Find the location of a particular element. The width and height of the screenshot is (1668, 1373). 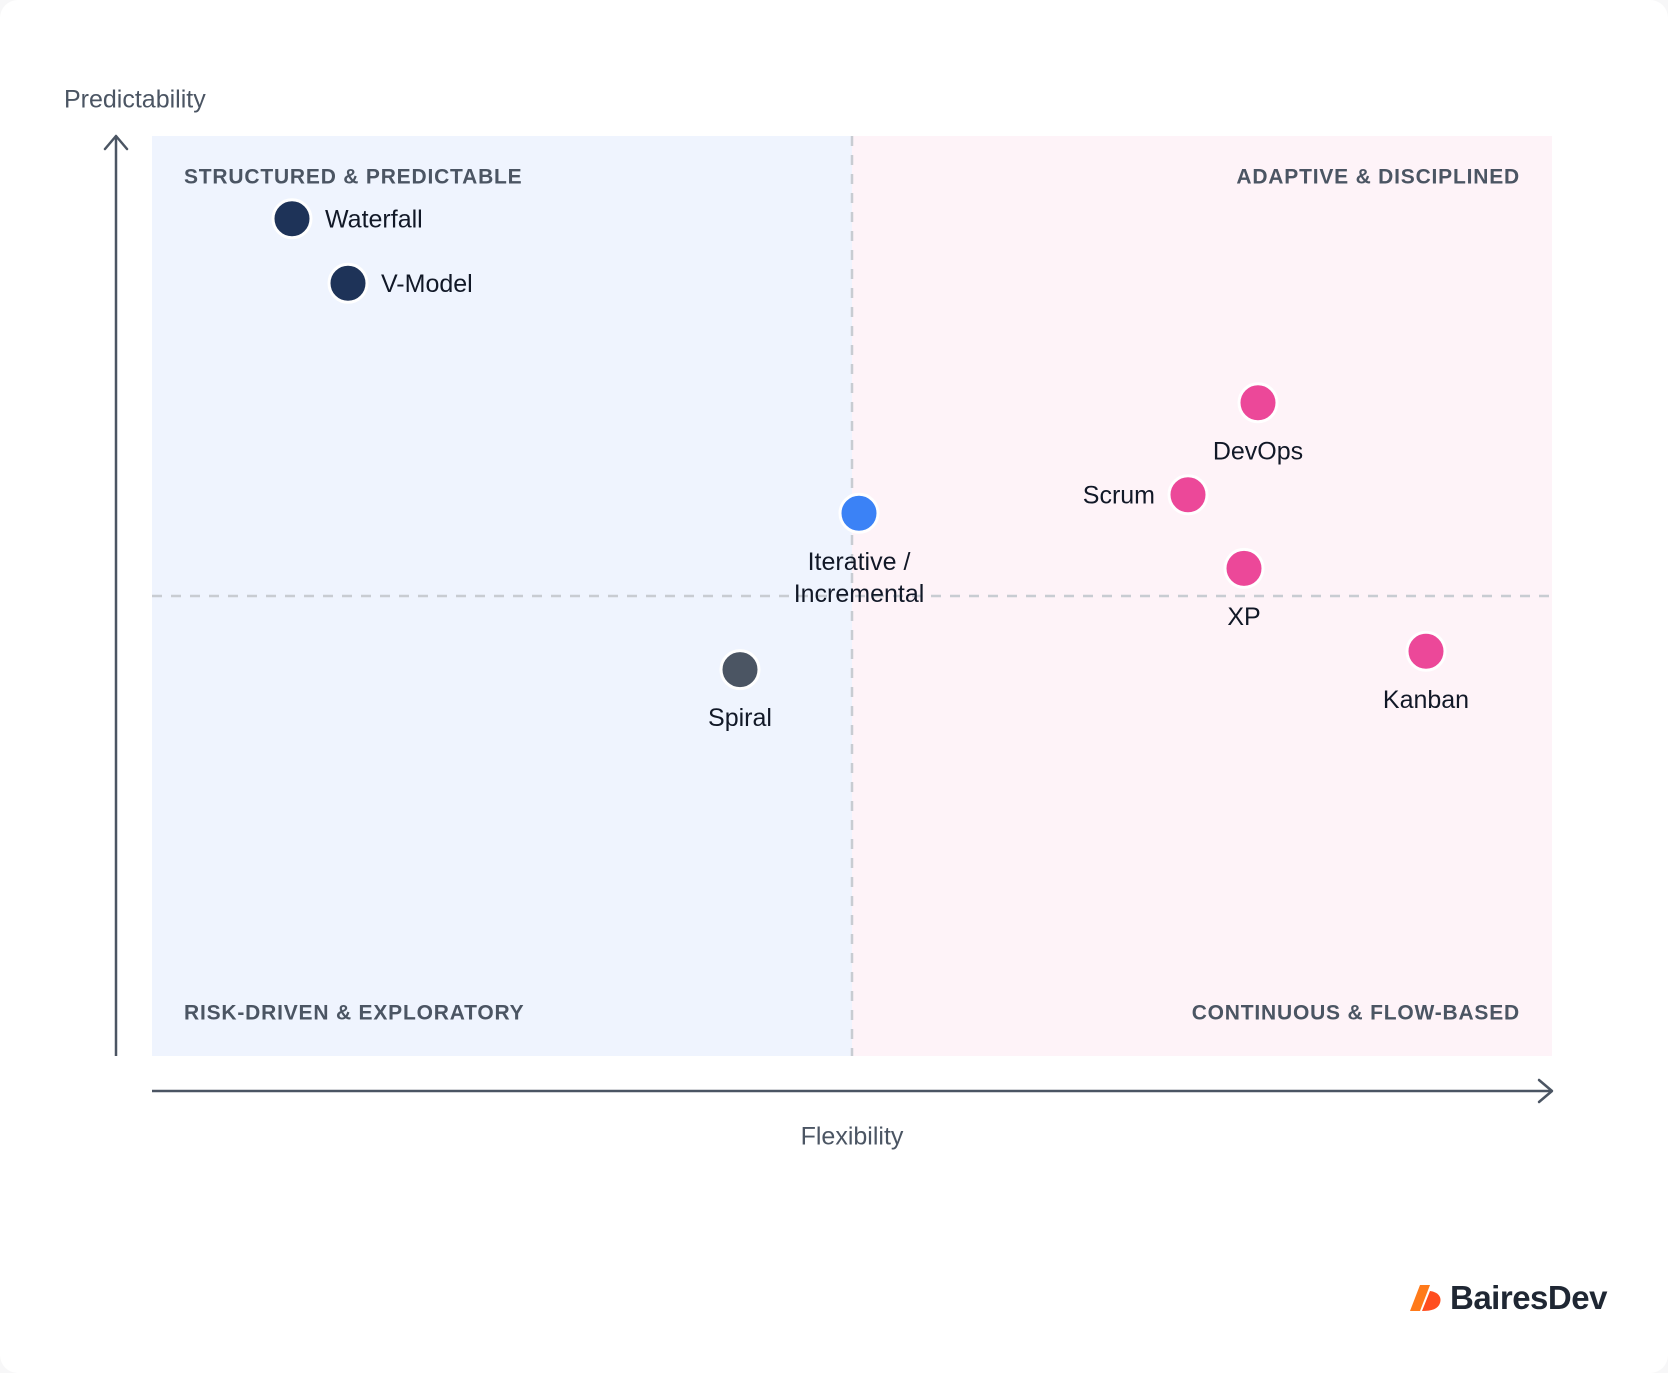

quadrant-label-top-right: ADAPTIVE & DISCIPLINED is located at coordinates (1378, 177).